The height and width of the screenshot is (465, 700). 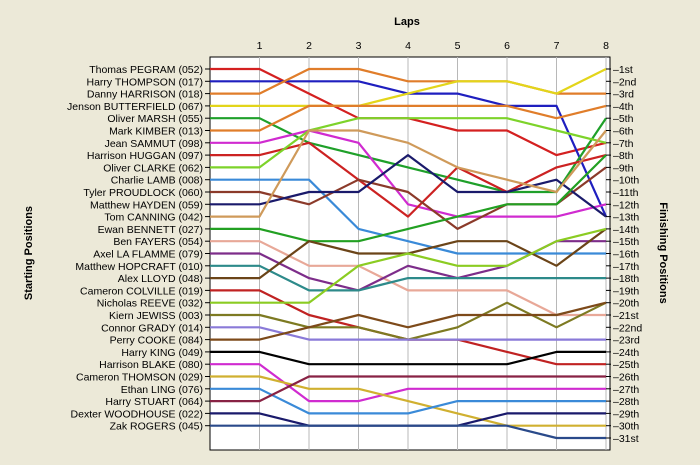 I want to click on driver-name-label: Ben FAYERS (054), so click(x=158, y=242).